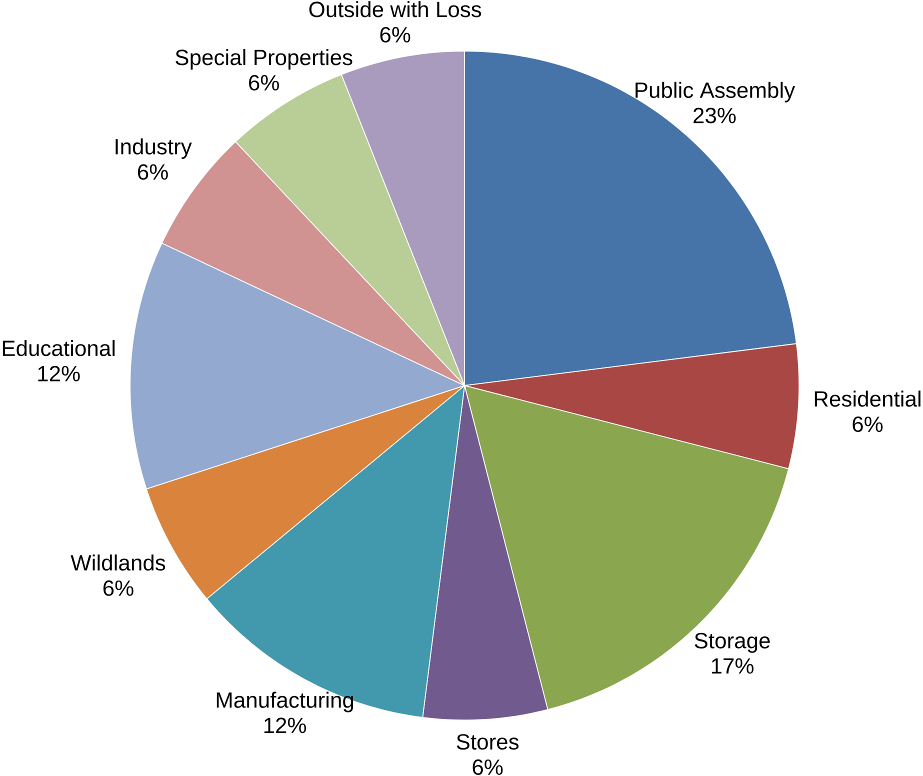 The image size is (923, 776). I want to click on slice-label: Manufacturing, so click(285, 702).